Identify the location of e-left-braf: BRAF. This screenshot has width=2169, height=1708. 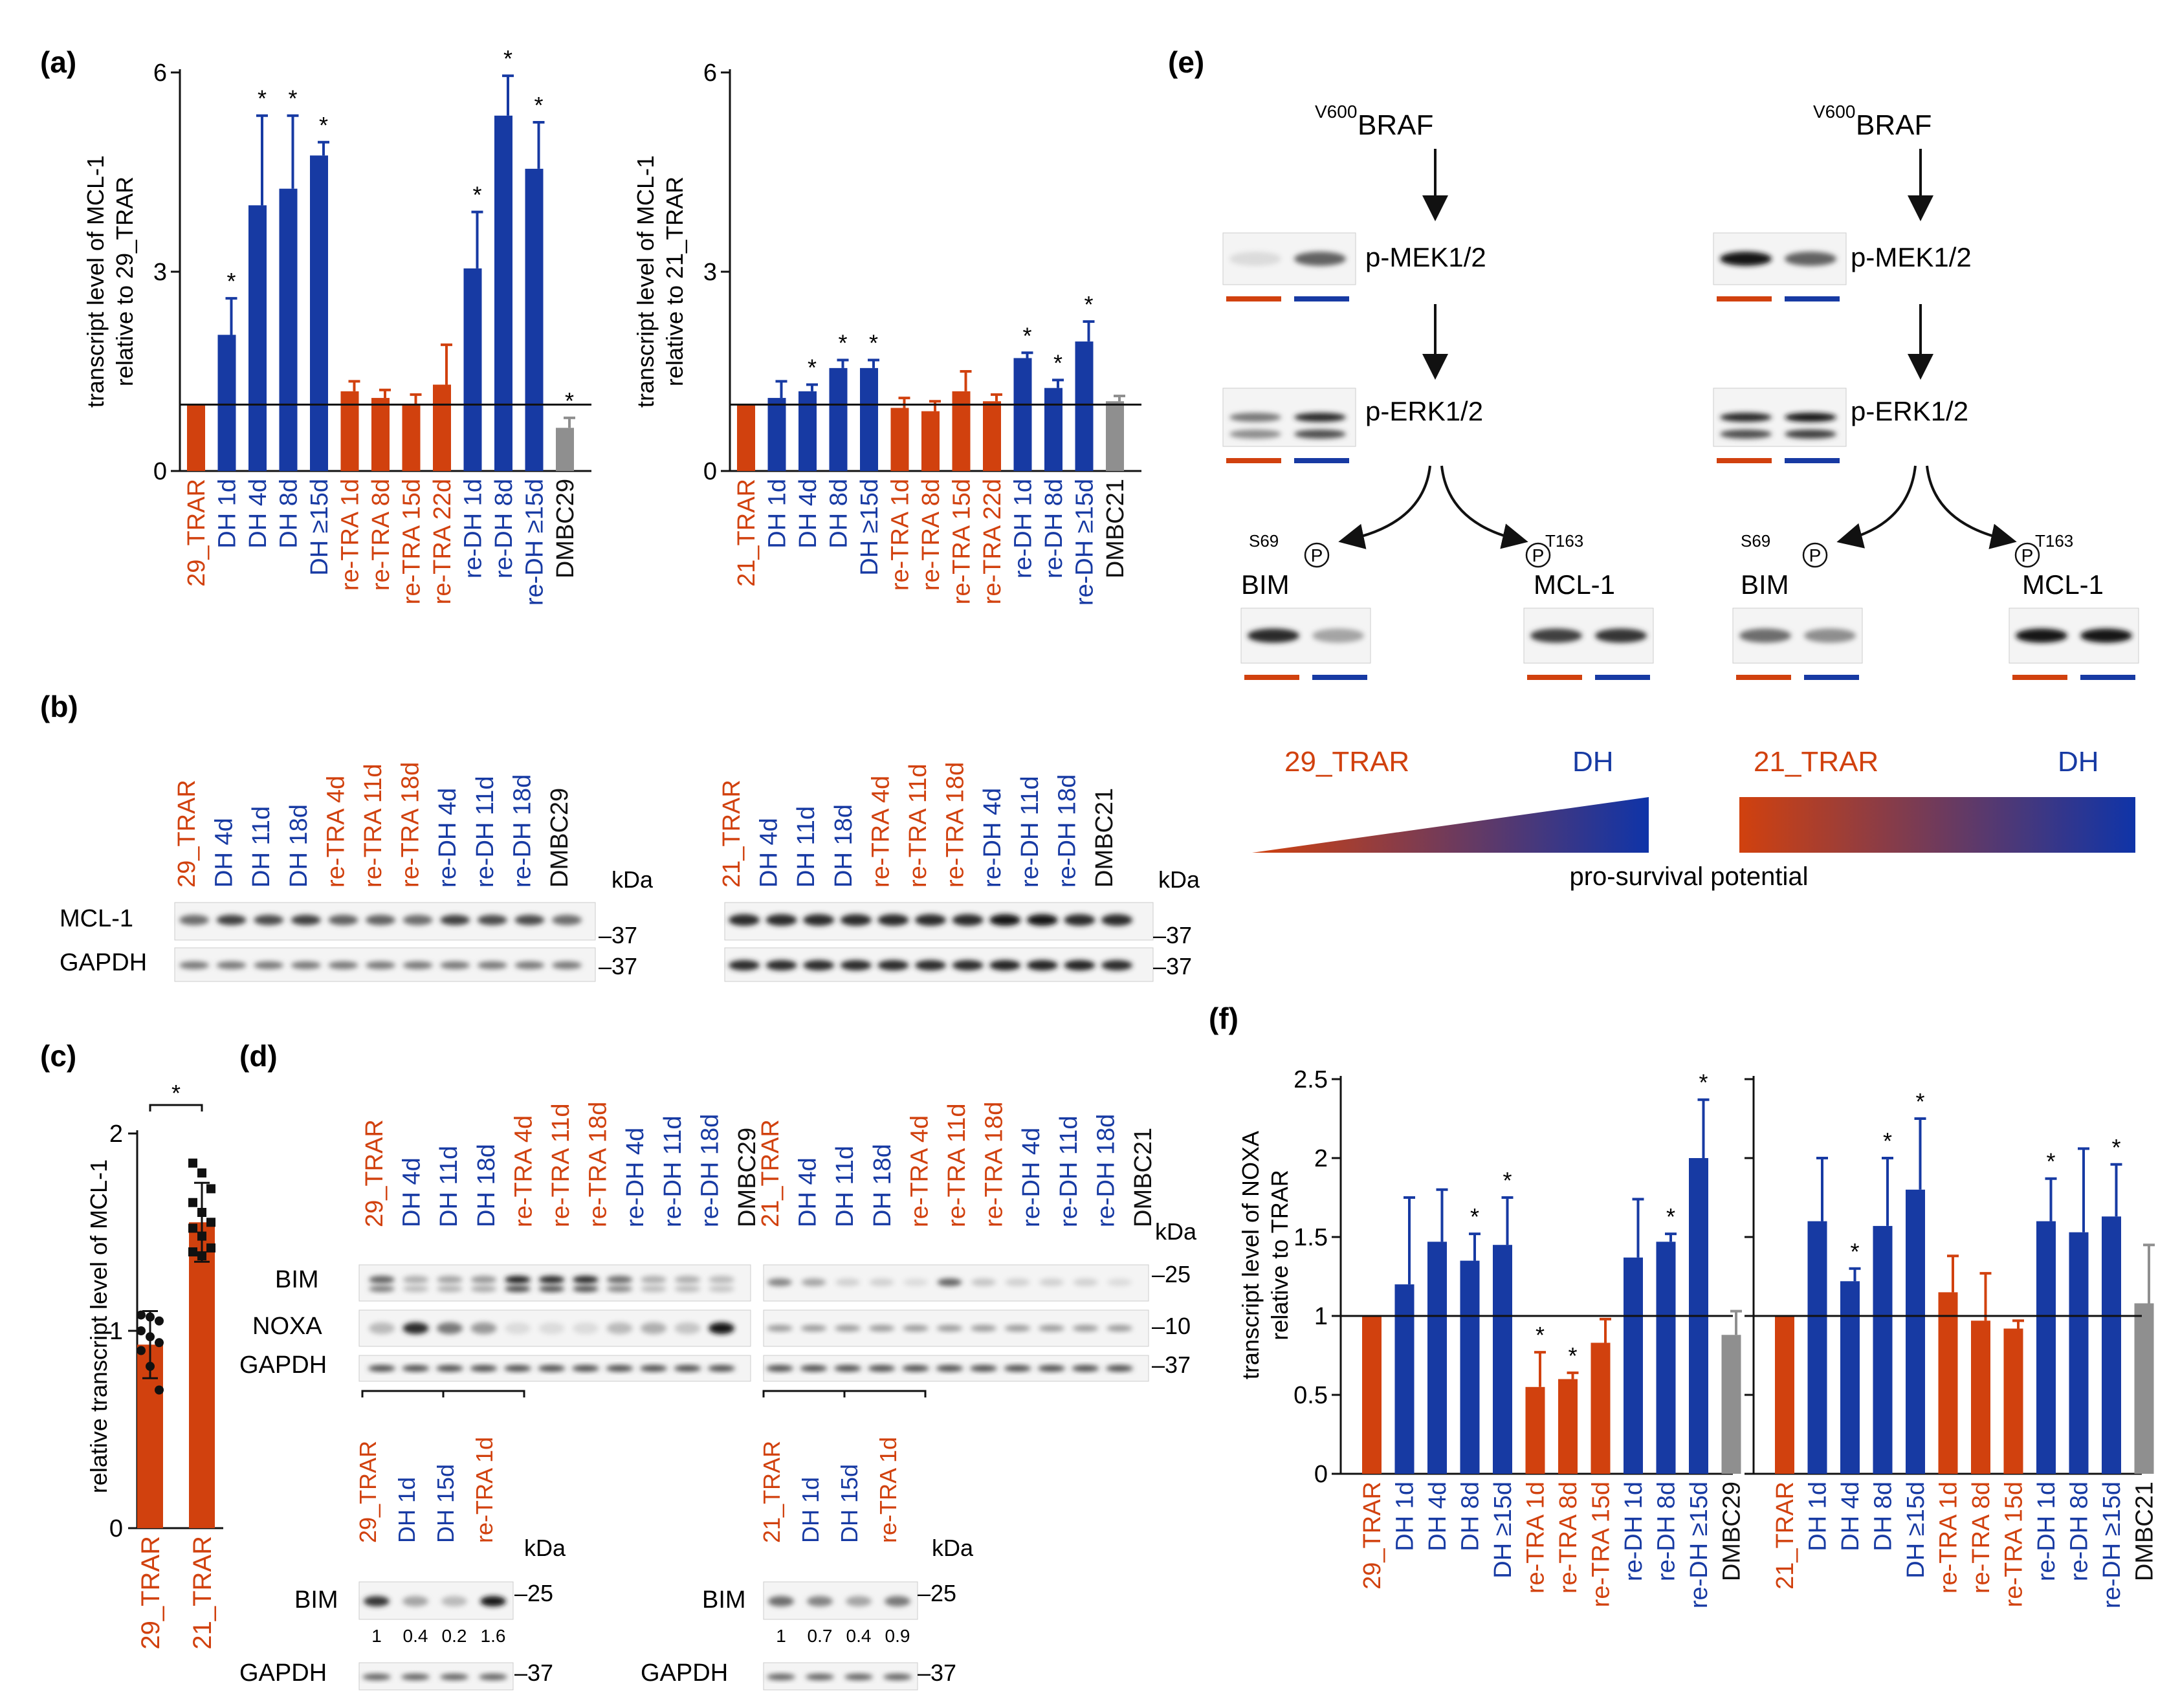
(1395, 125).